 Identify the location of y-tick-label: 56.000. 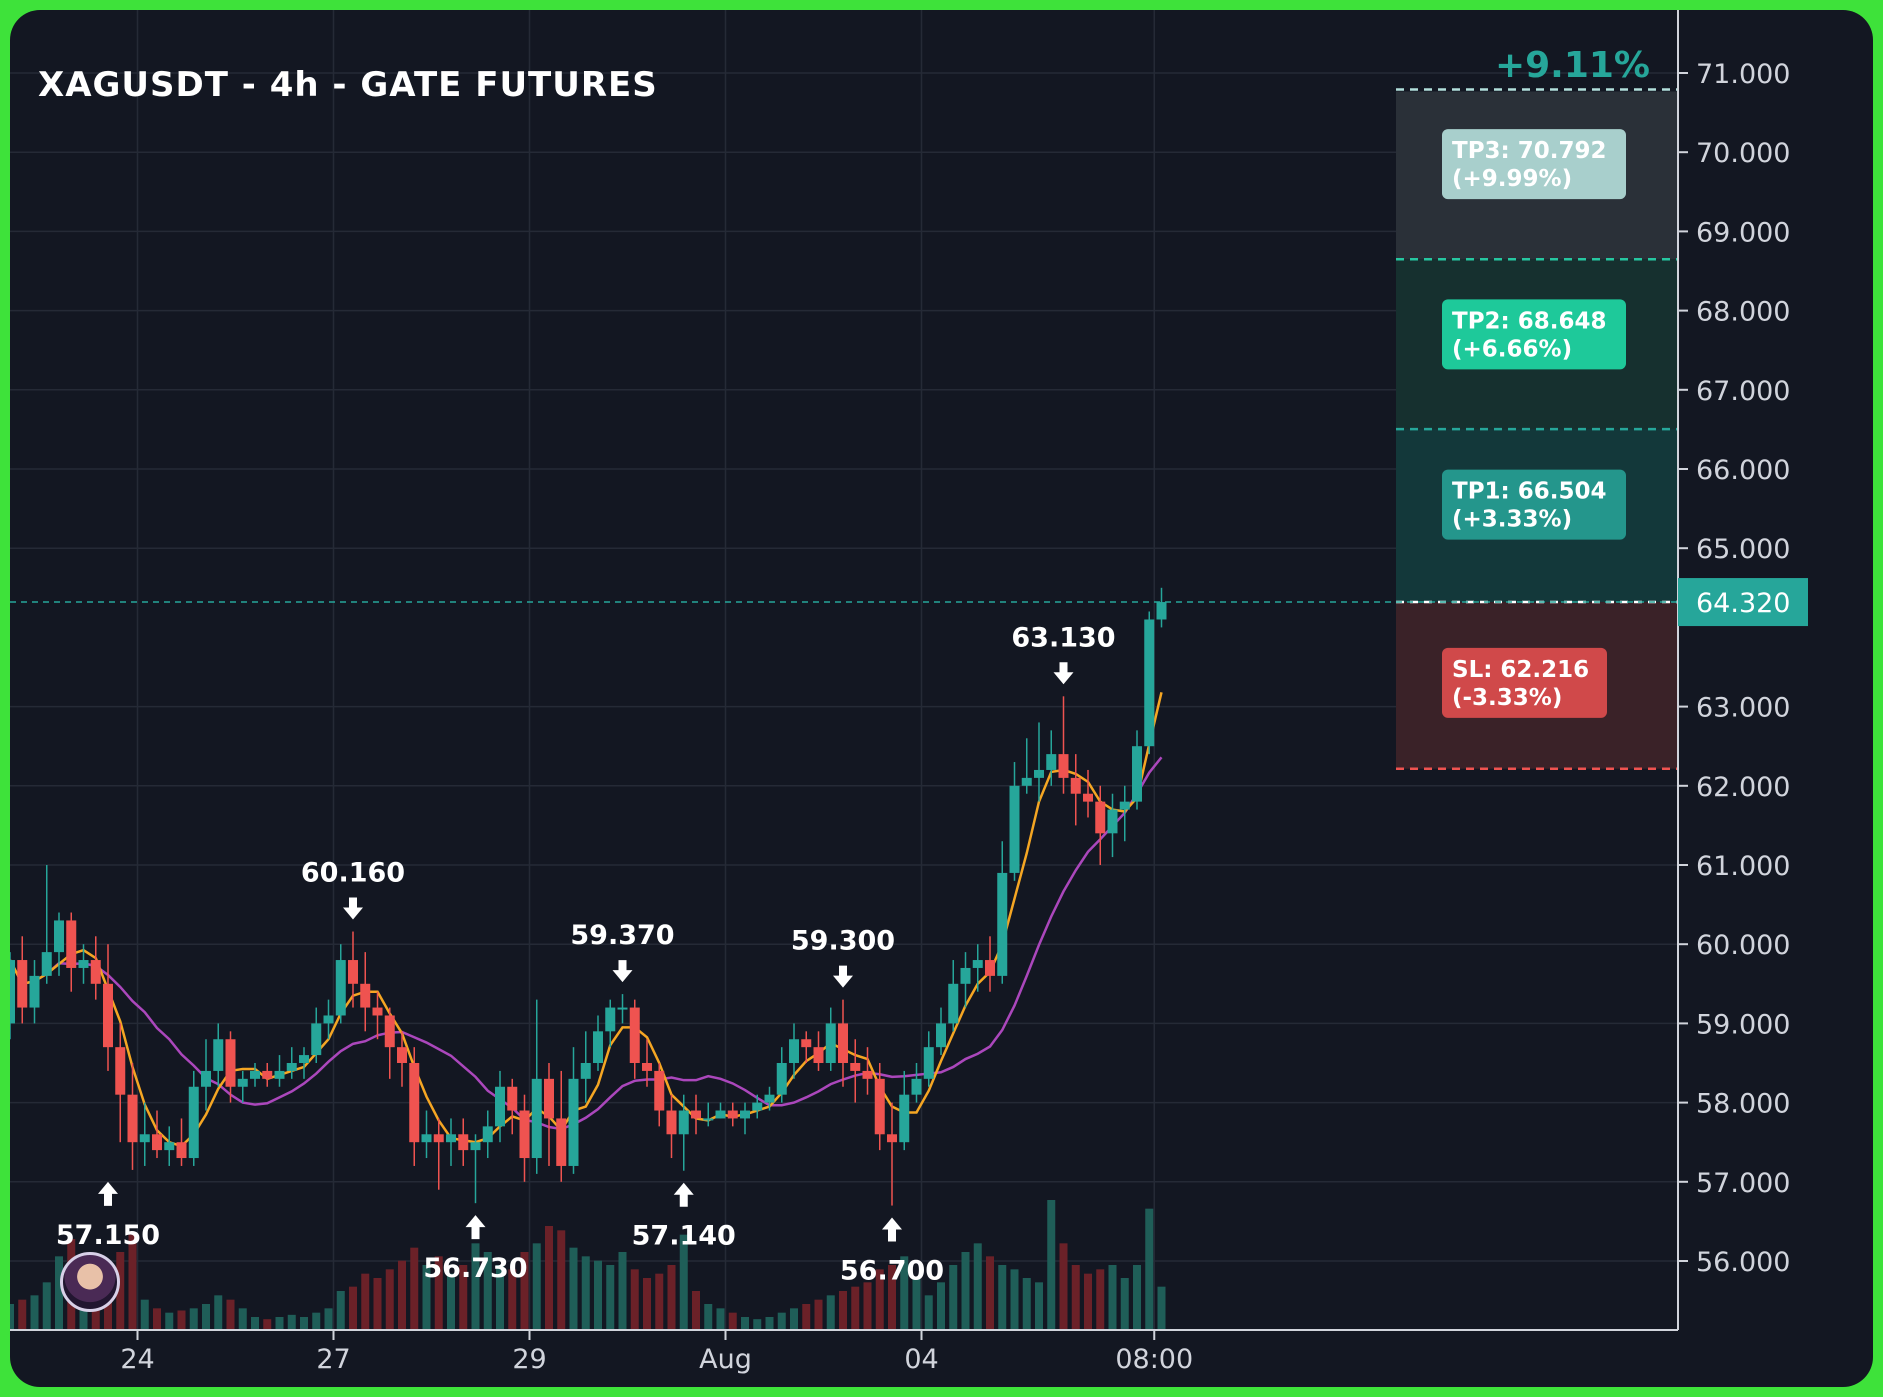
(1743, 1262).